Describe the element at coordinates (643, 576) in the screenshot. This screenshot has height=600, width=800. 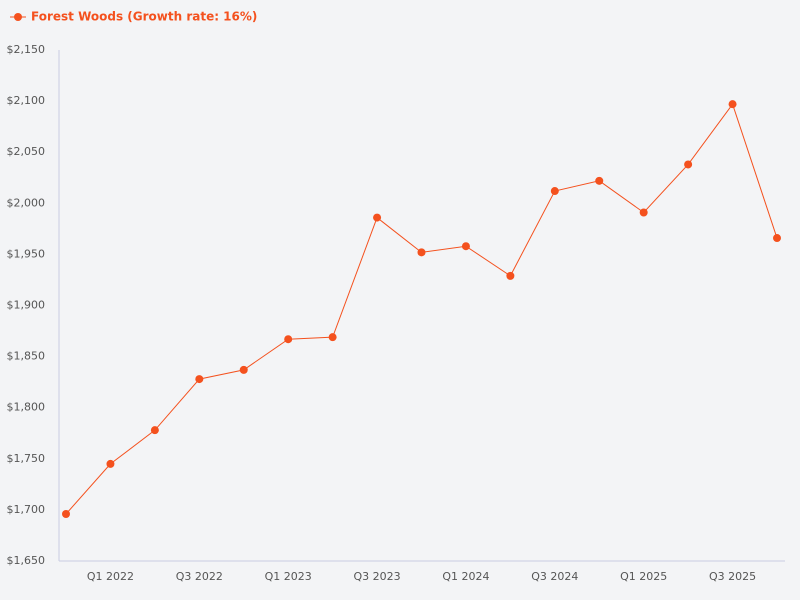
I see `x-tick-label: Q1 2025` at that location.